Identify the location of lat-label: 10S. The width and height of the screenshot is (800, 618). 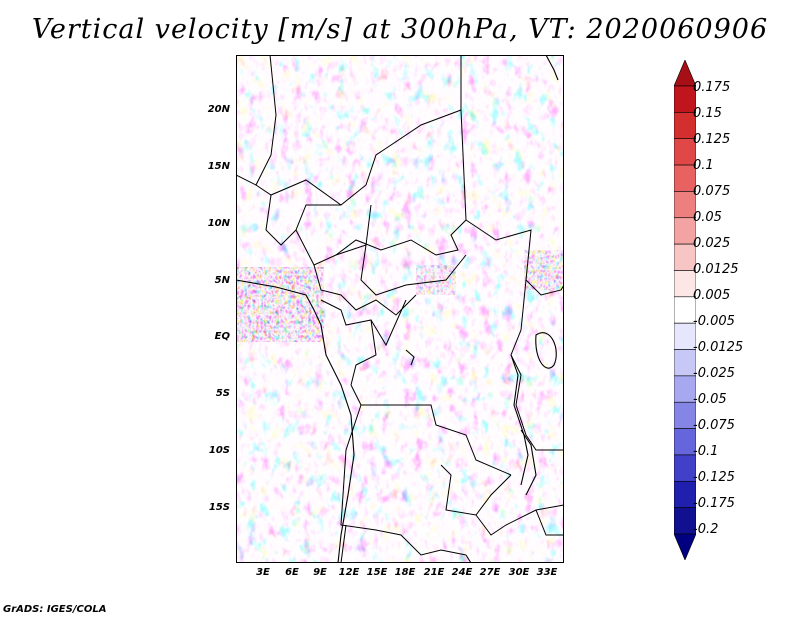
(219, 450).